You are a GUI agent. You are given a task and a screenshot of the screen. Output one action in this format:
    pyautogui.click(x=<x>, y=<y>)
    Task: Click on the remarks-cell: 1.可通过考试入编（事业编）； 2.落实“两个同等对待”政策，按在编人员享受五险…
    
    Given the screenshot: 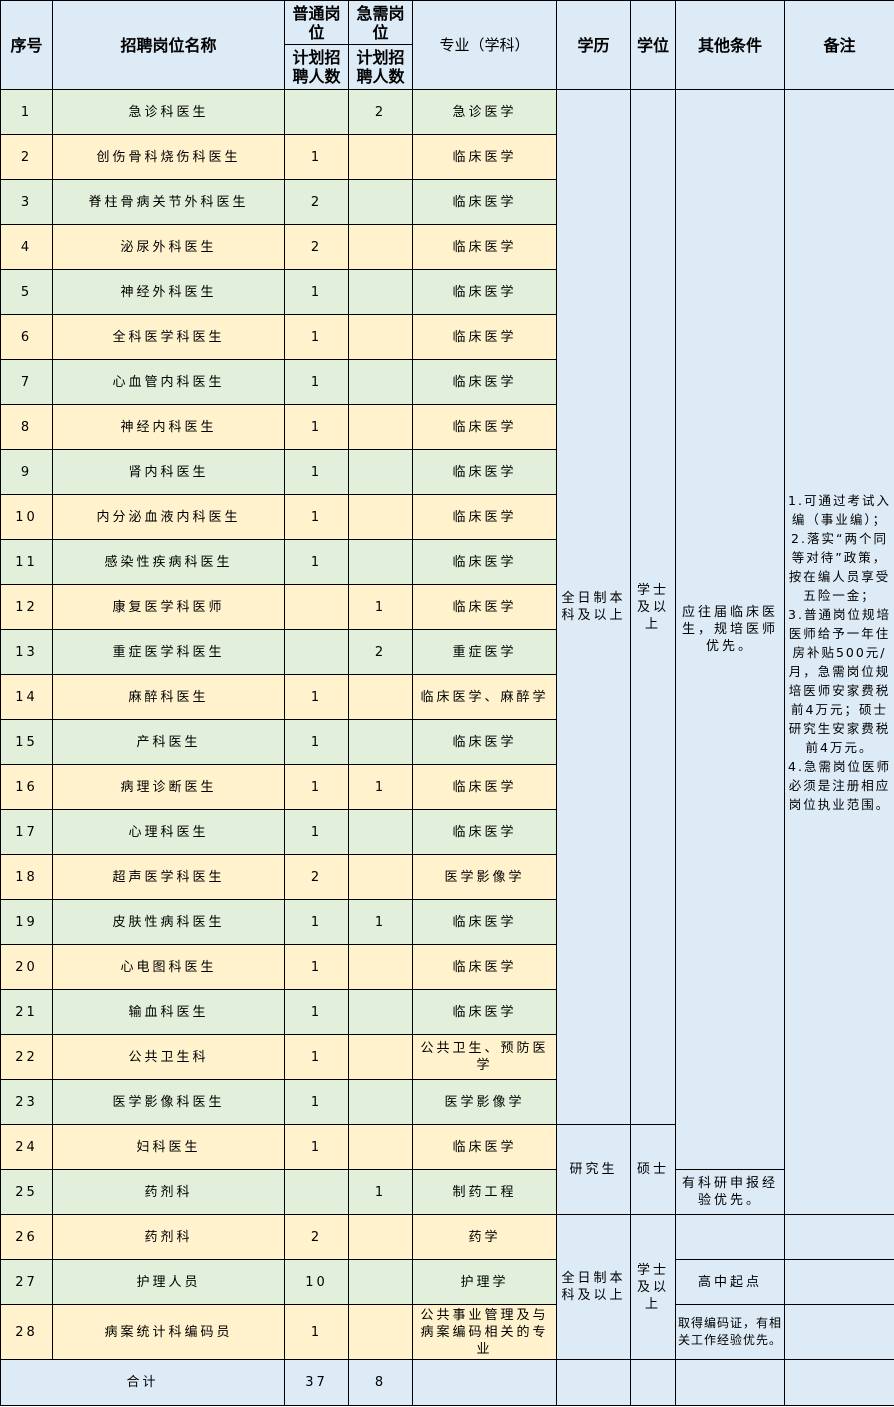 What is the action you would take?
    pyautogui.click(x=839, y=652)
    